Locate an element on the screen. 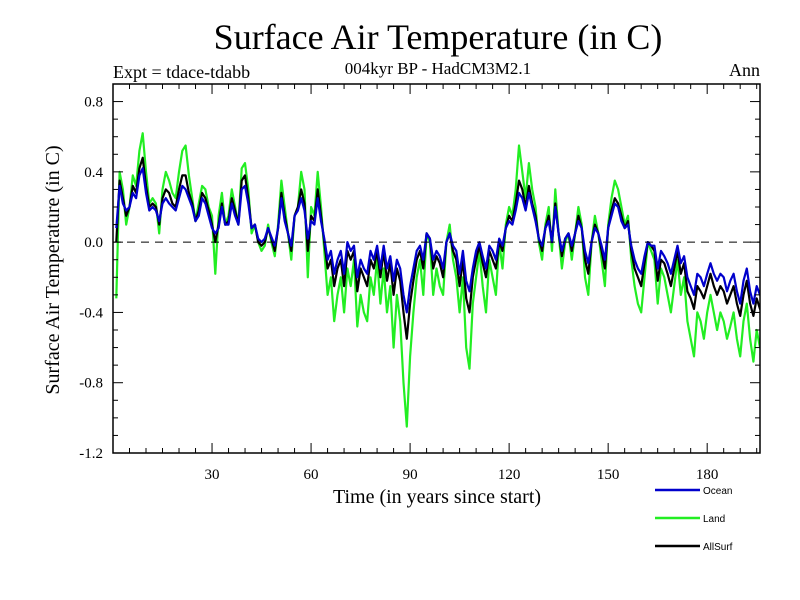 The image size is (800, 600). chart-title: Surface Air Temperature (in C) is located at coordinates (438, 37).